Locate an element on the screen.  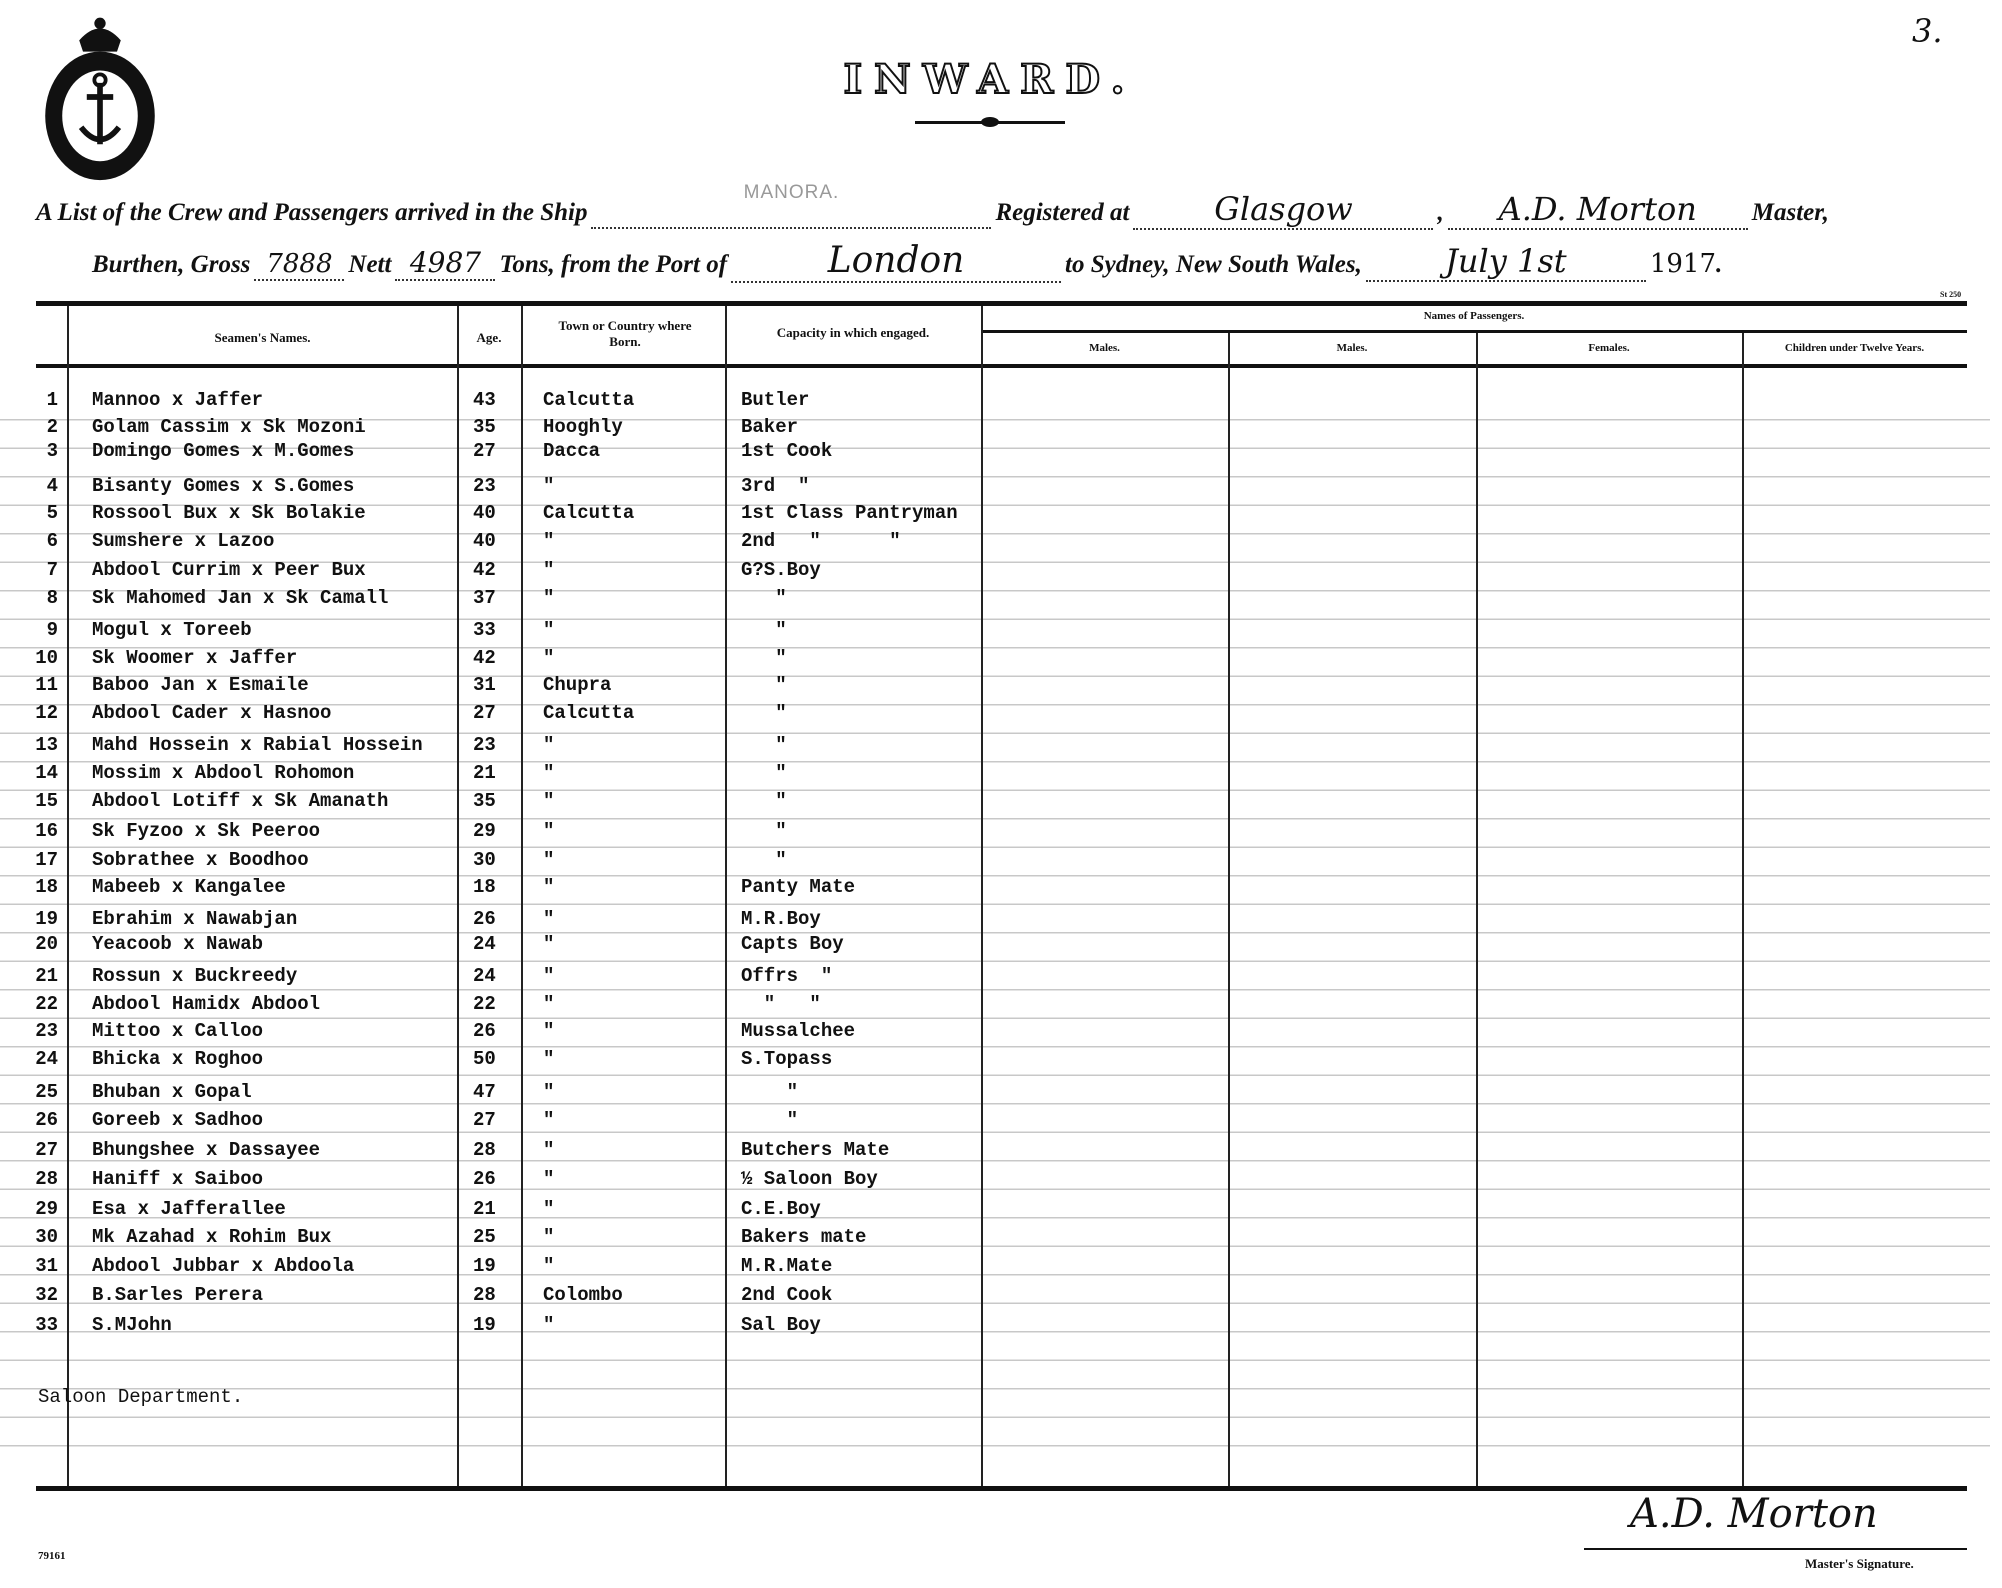
row-number: 10 is located at coordinates (46, 658).